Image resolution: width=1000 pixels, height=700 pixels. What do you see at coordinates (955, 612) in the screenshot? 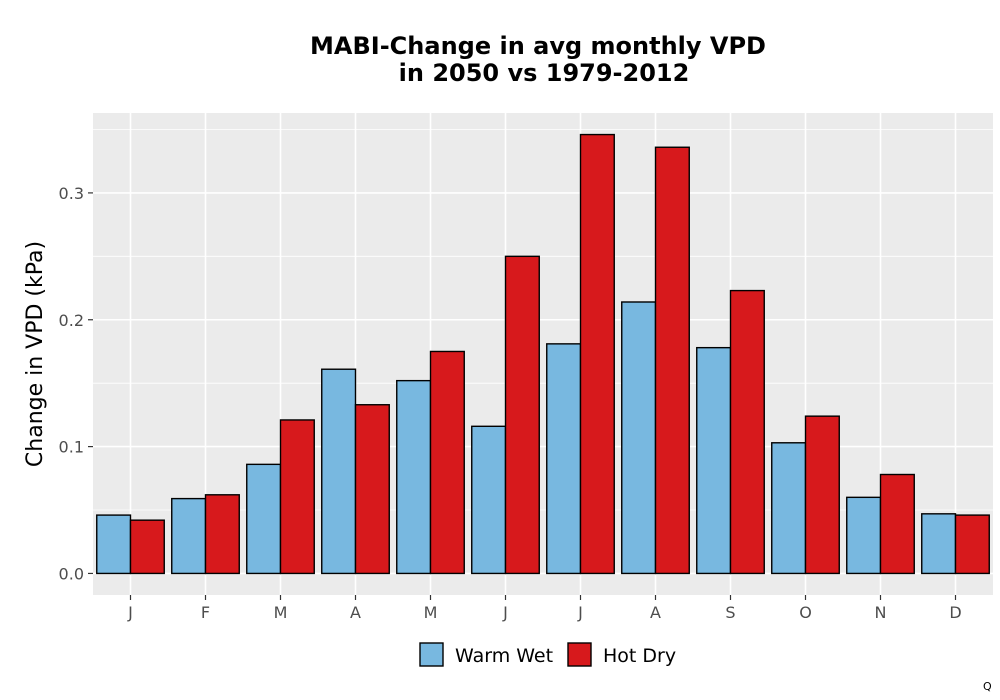
I see `x-tick-label: D` at bounding box center [955, 612].